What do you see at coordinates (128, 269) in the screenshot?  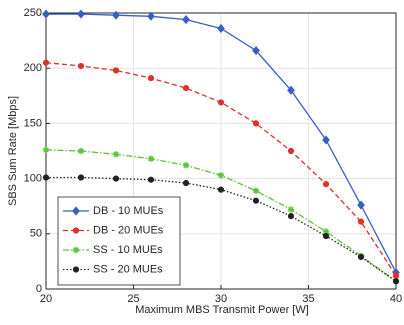 I see `legend-label: SS - 20 MUEs` at bounding box center [128, 269].